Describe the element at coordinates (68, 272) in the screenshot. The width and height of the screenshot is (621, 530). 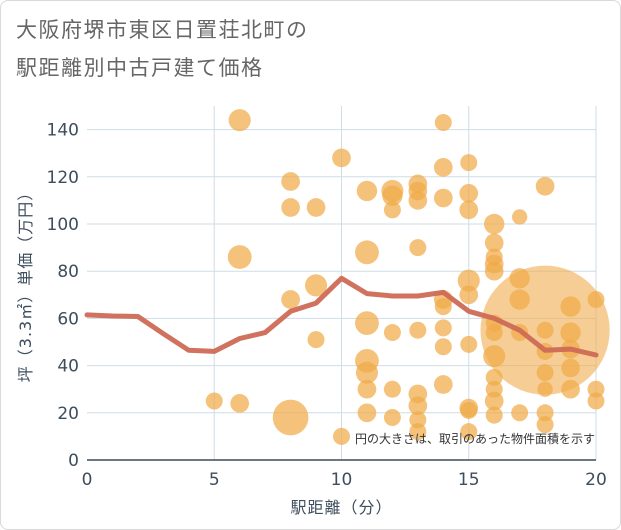
I see `y-tick-label: 80` at that location.